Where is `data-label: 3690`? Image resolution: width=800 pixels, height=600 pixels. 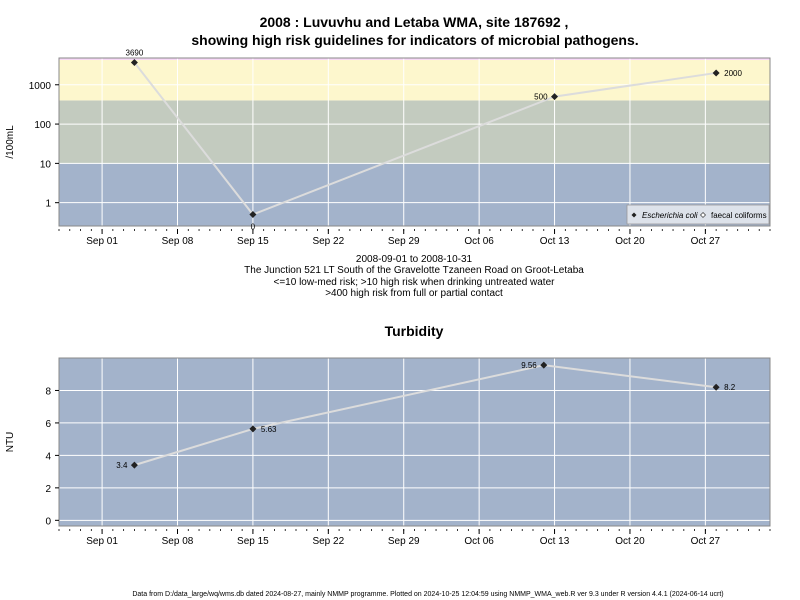
data-label: 3690 is located at coordinates (135, 52).